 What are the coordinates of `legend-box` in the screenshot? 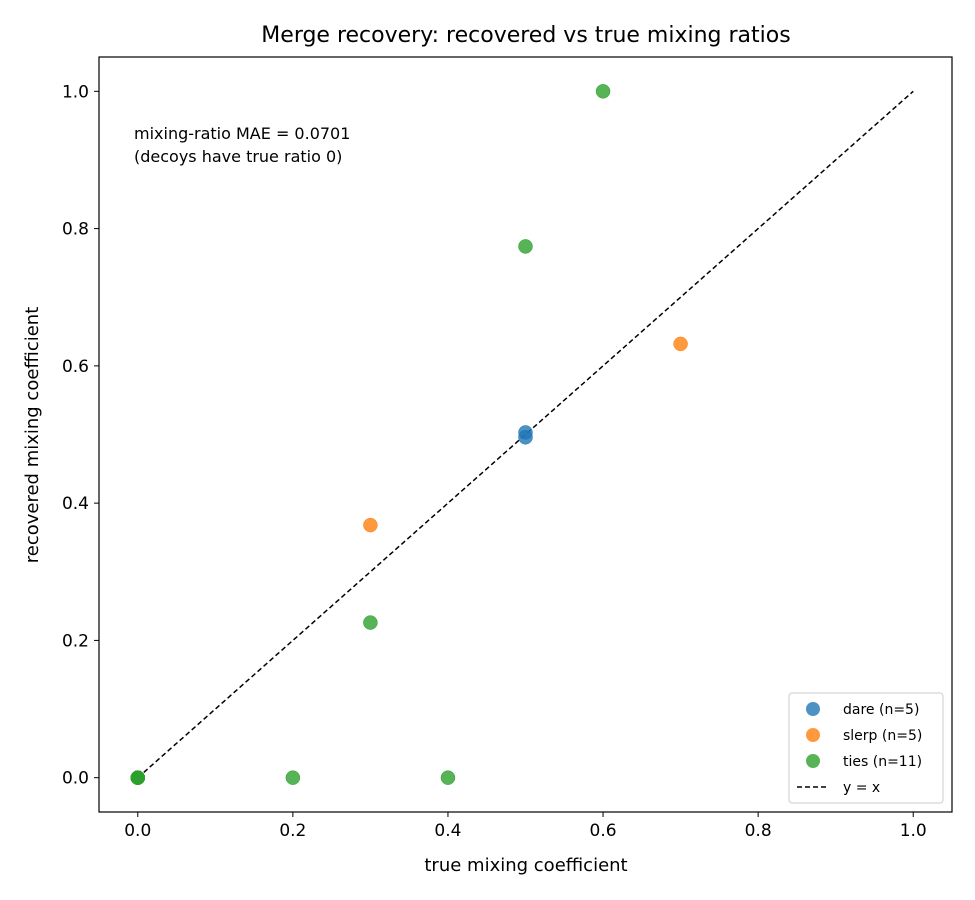 It's located at (866, 748).